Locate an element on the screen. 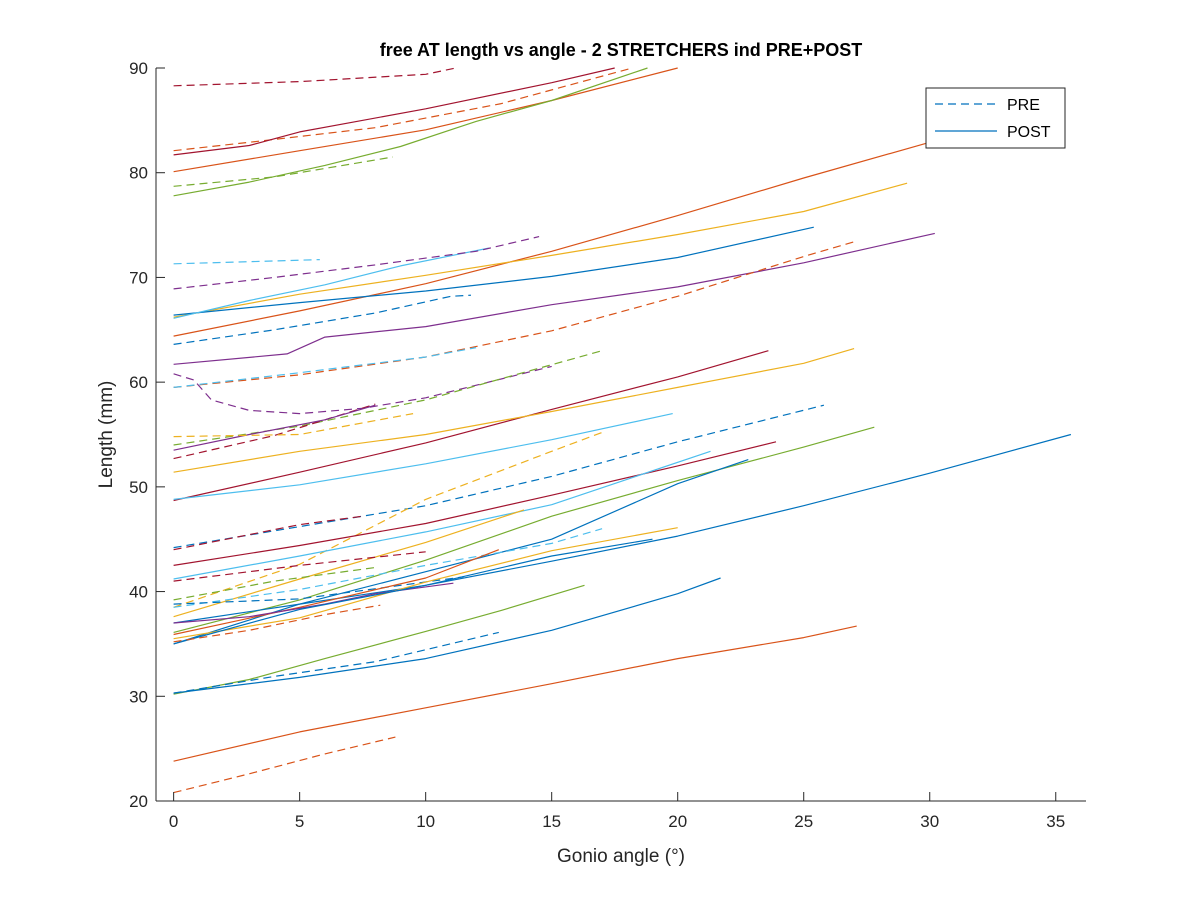 This screenshot has height=900, width=1200. y-tick-label: 70 is located at coordinates (138, 277).